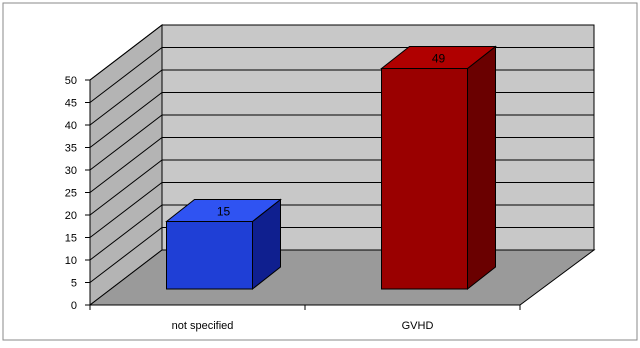 The width and height of the screenshot is (640, 348). I want to click on y-tick-label: 25, so click(71, 194).